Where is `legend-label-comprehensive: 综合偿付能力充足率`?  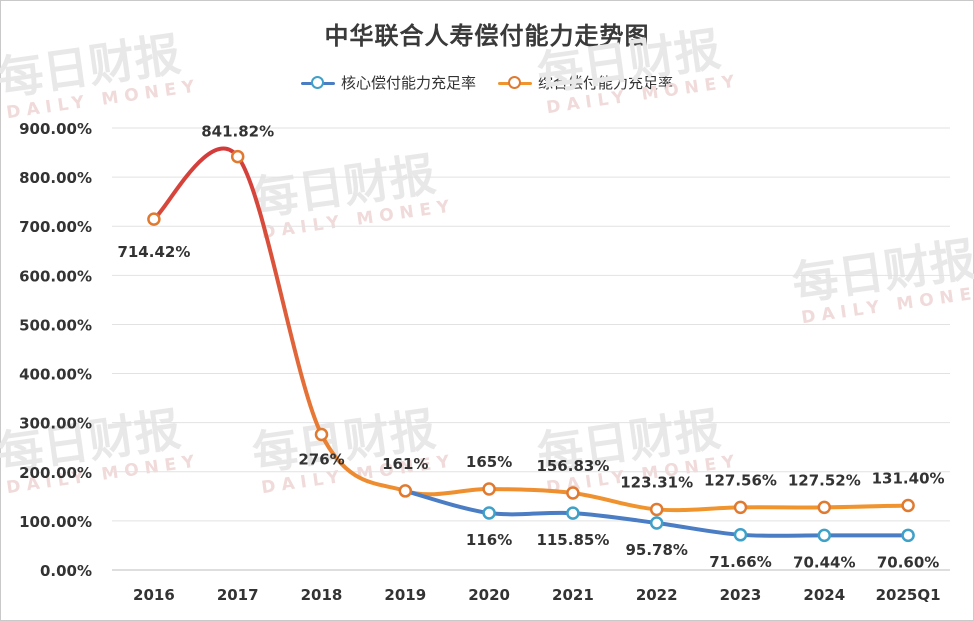
legend-label-comprehensive: 综合偿付能力充足率 is located at coordinates (606, 83).